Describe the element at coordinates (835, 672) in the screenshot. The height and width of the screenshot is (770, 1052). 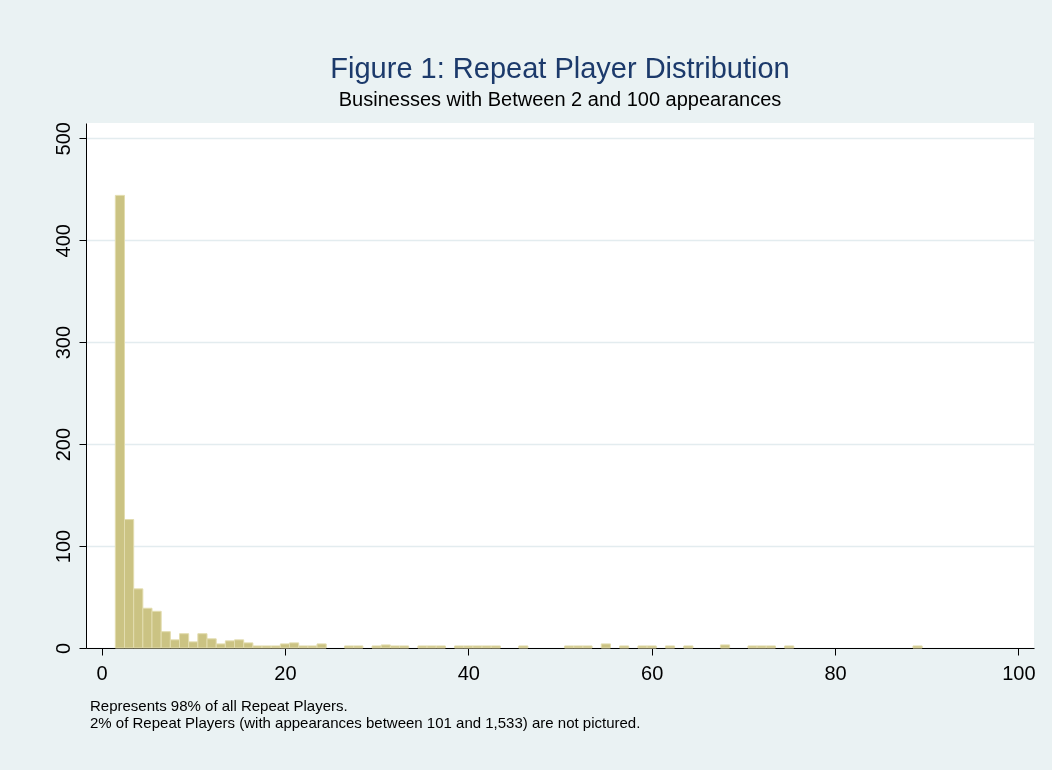
I see `x-tick-label: 80` at that location.